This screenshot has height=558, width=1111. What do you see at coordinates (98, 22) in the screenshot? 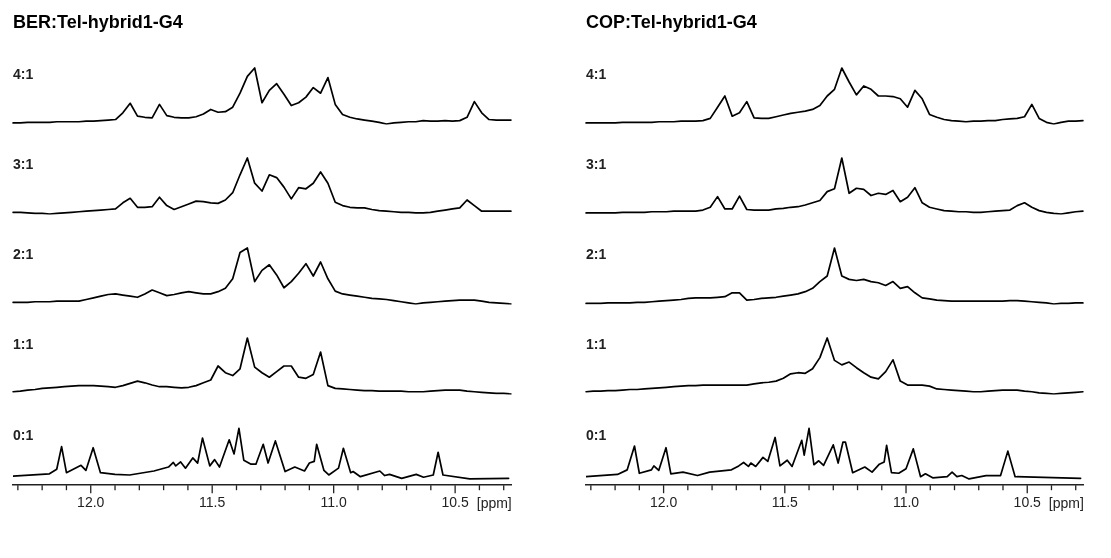
I see `chart-title: BER:Tel-hybrid1-G4` at bounding box center [98, 22].